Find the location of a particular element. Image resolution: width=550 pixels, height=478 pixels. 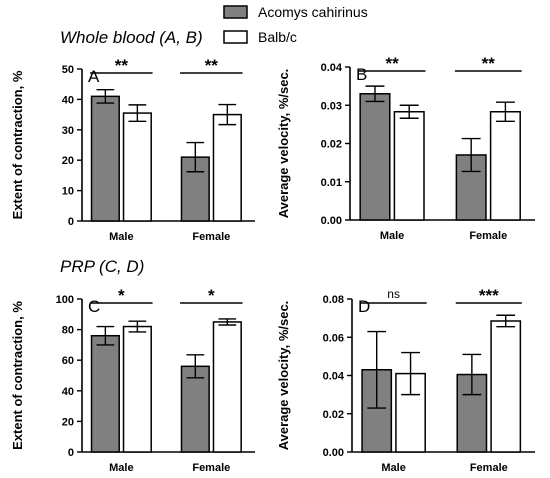

legend-swatch-balbc is located at coordinates (235, 37).